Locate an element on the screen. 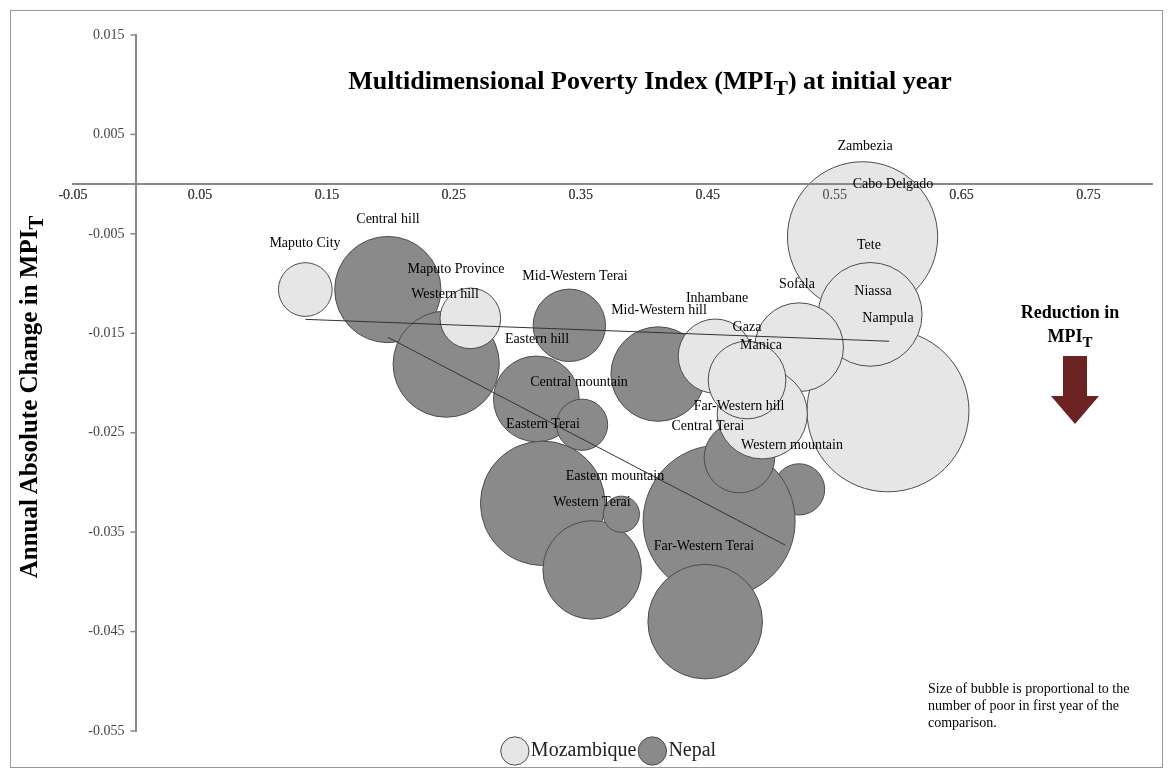 This screenshot has width=1170, height=771. y-tick-label: -0.035 is located at coordinates (106, 531).